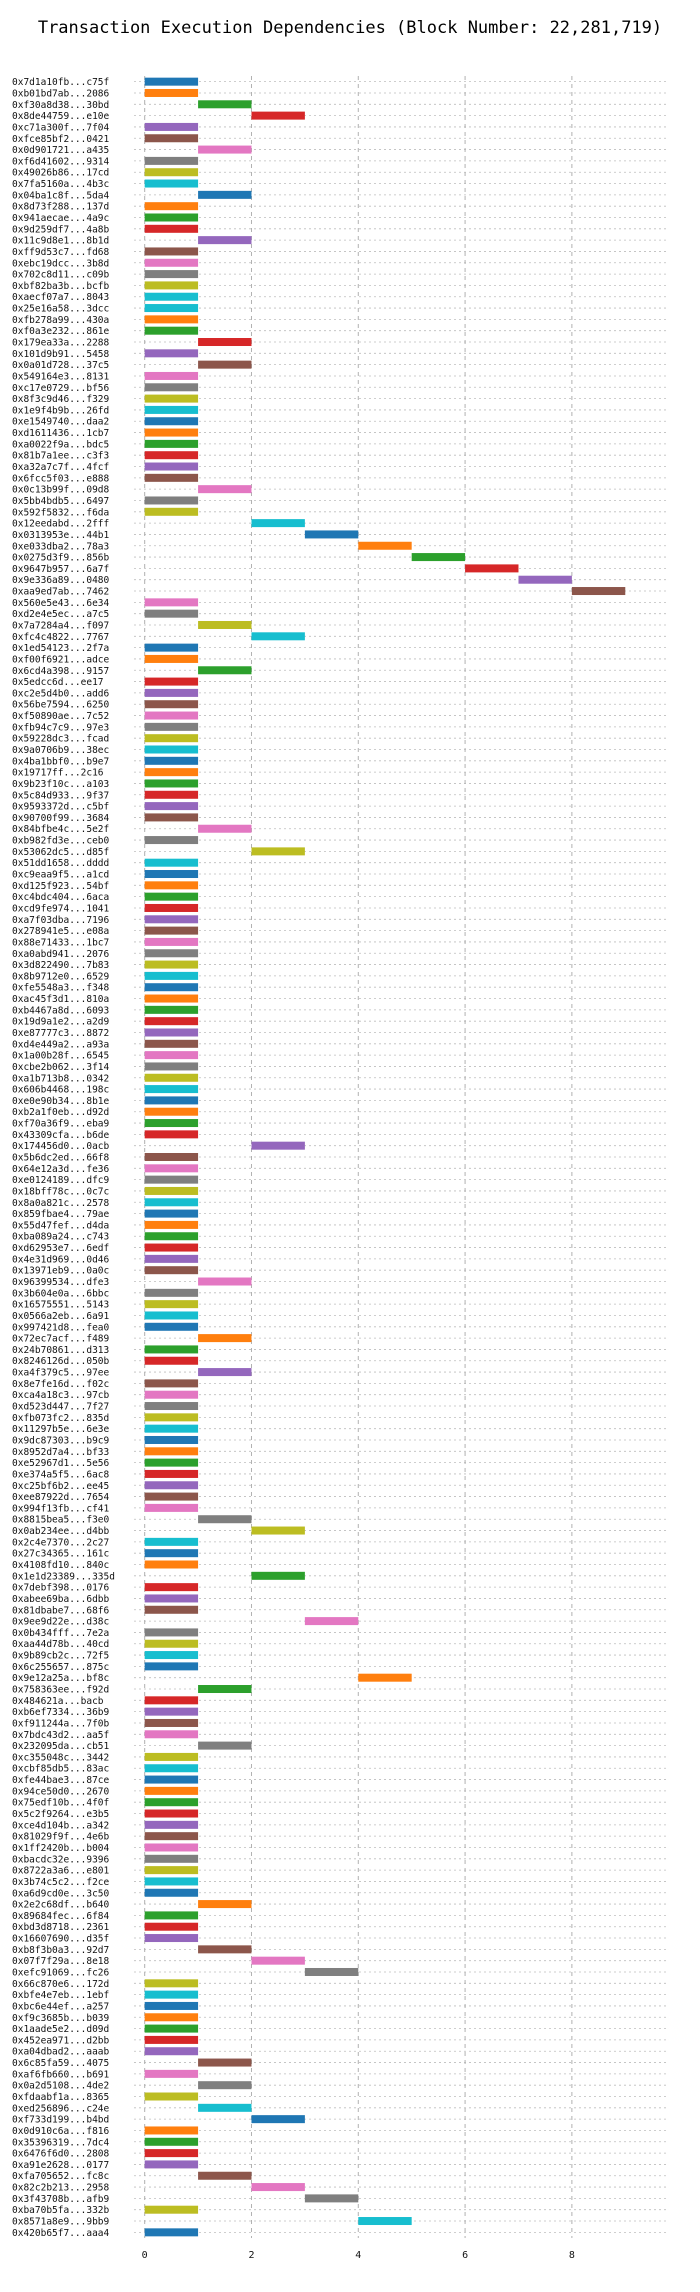 This screenshot has height=2292, width=700. What do you see at coordinates (60, 1939) in the screenshot?
I see `y-tick-label: 0x16607690...d35f` at bounding box center [60, 1939].